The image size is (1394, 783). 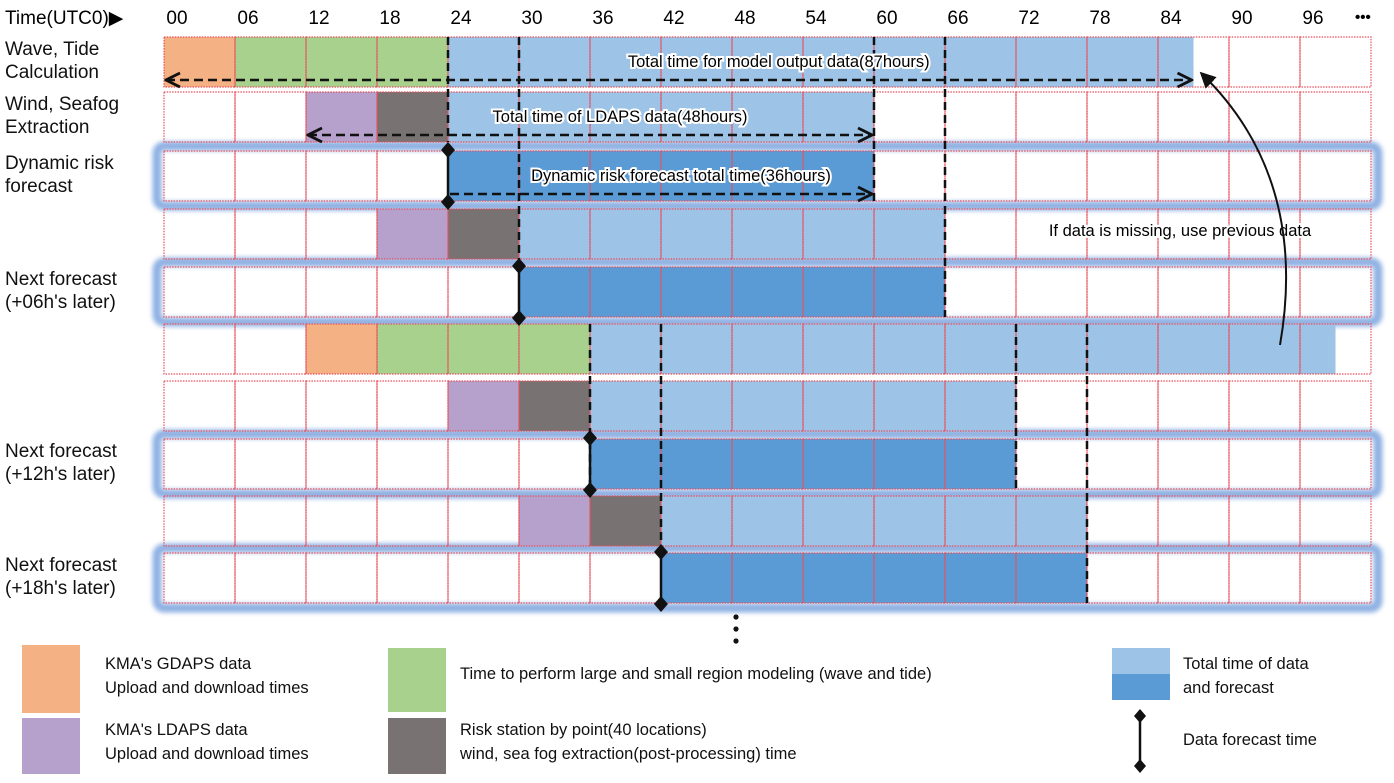 I want to click on row-label: Wave, Tide Calculation, so click(x=52, y=61).